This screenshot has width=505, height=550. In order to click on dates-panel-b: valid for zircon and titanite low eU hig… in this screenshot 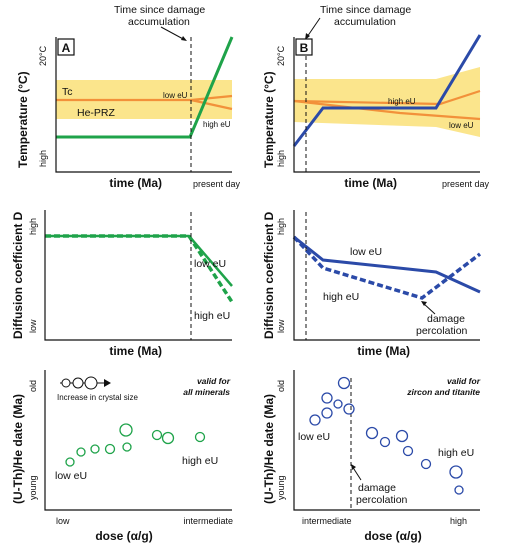, I will do `click(371, 456)`.